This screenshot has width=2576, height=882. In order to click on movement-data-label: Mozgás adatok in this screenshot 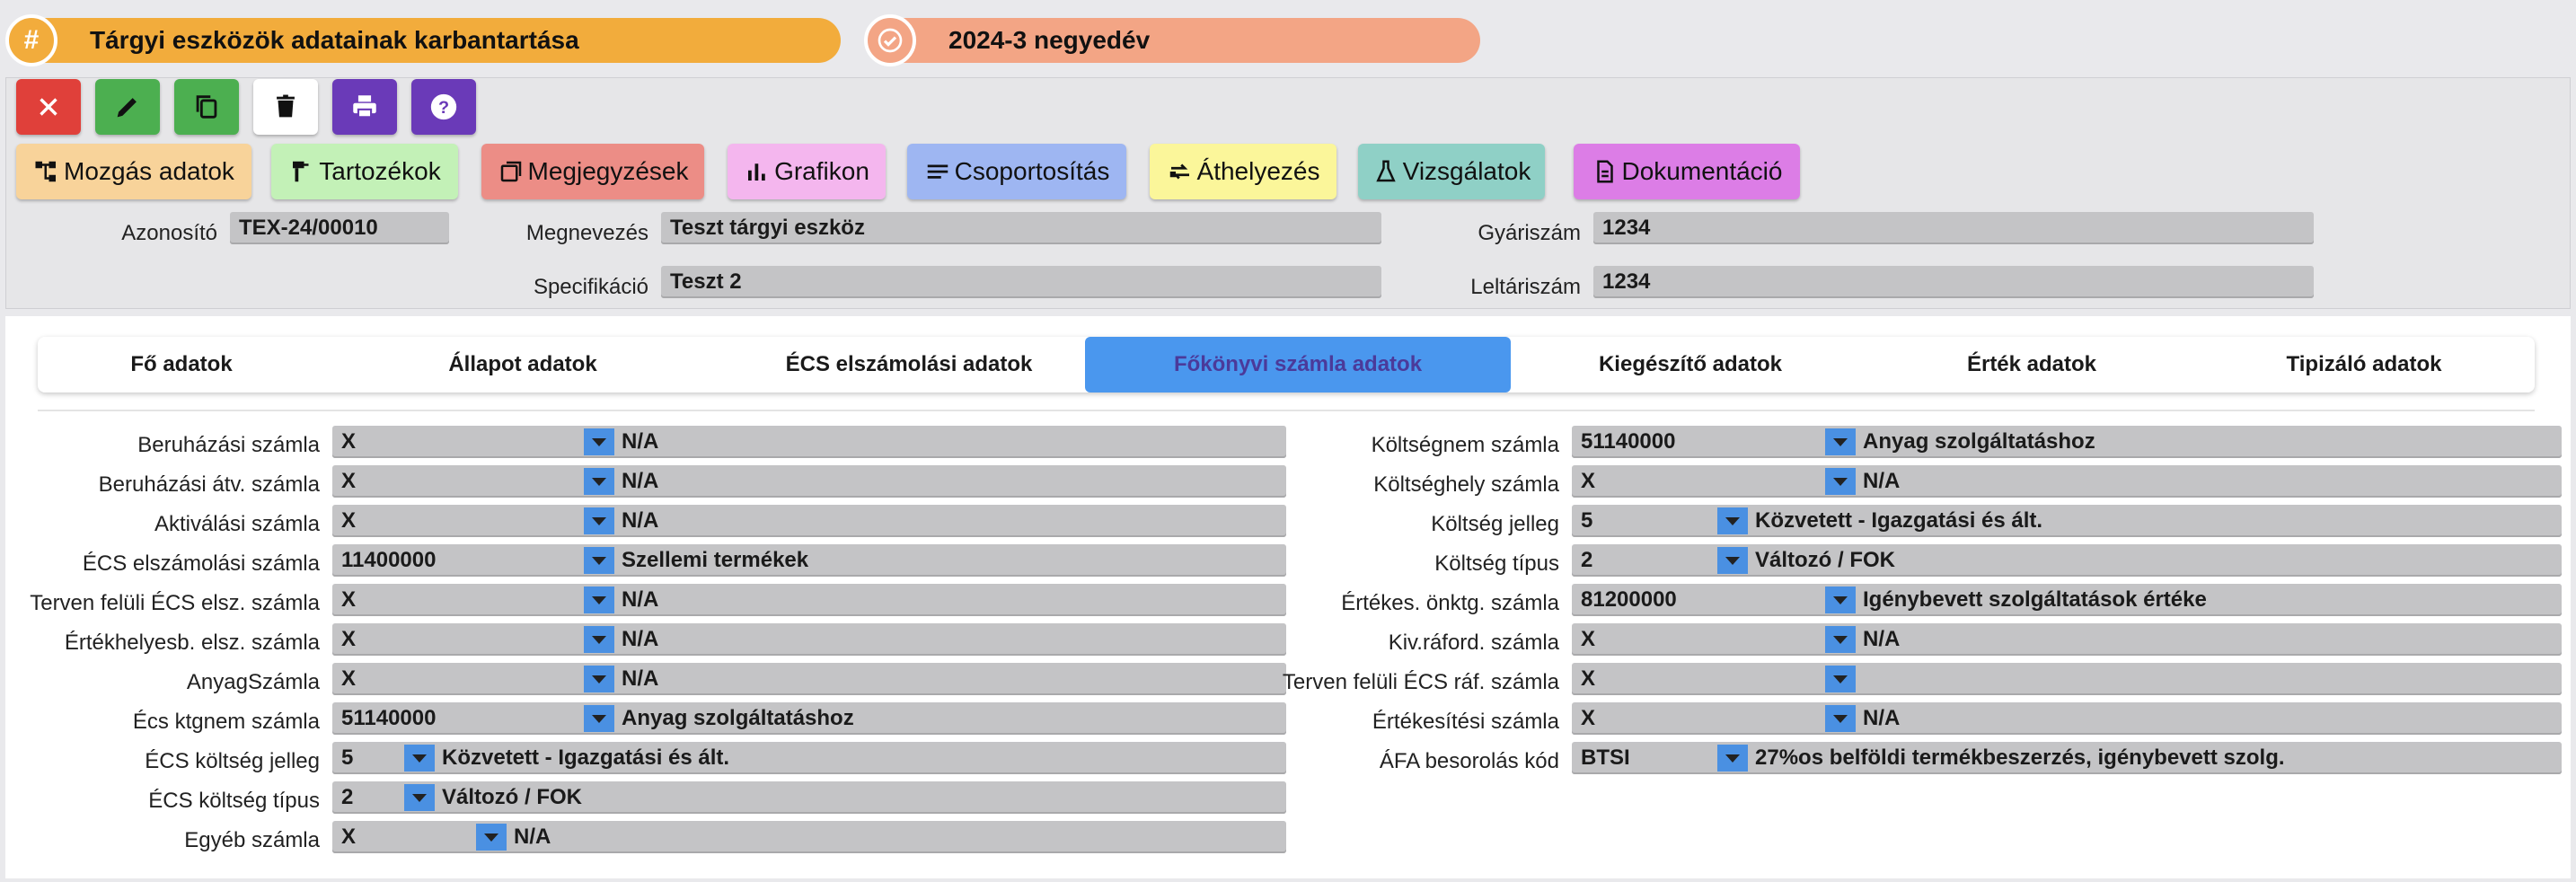, I will do `click(149, 171)`.